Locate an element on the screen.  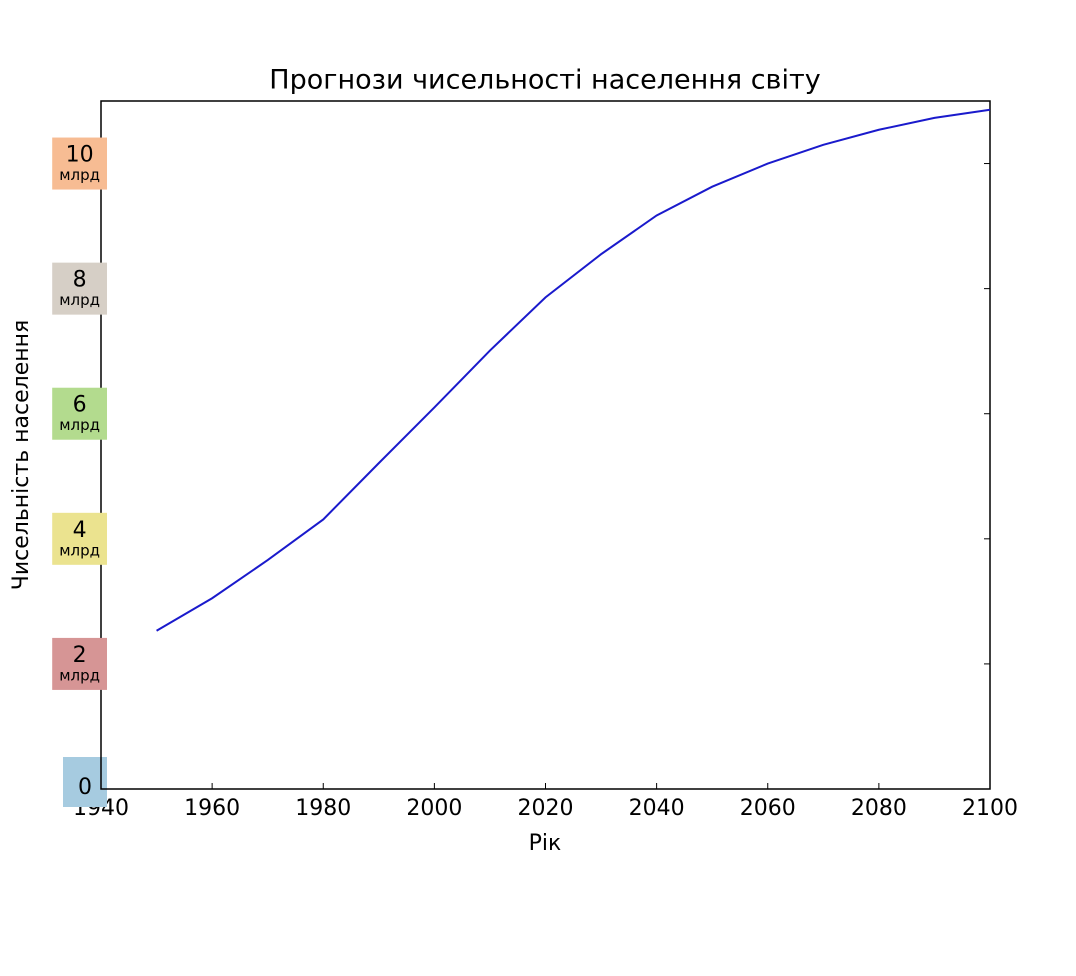
x-tick-label: 2000 is located at coordinates (434, 808).